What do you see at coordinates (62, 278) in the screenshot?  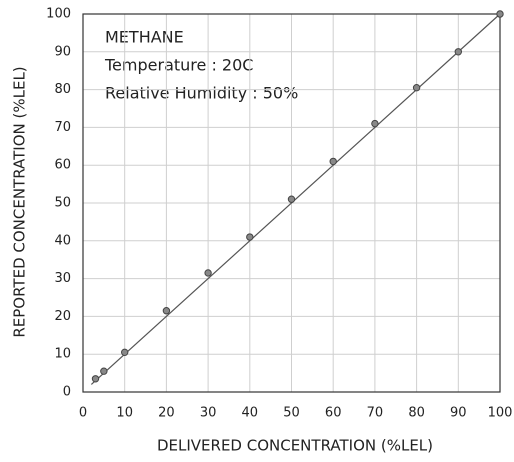 I see `y-tick-label: 30` at bounding box center [62, 278].